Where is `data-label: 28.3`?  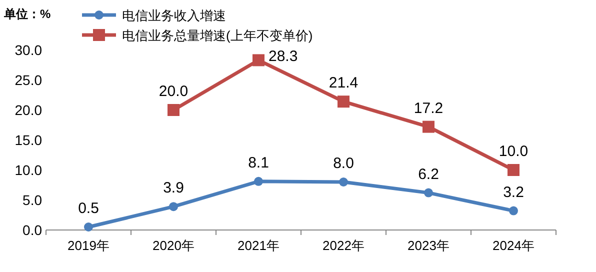
data-label: 28.3 is located at coordinates (283, 57).